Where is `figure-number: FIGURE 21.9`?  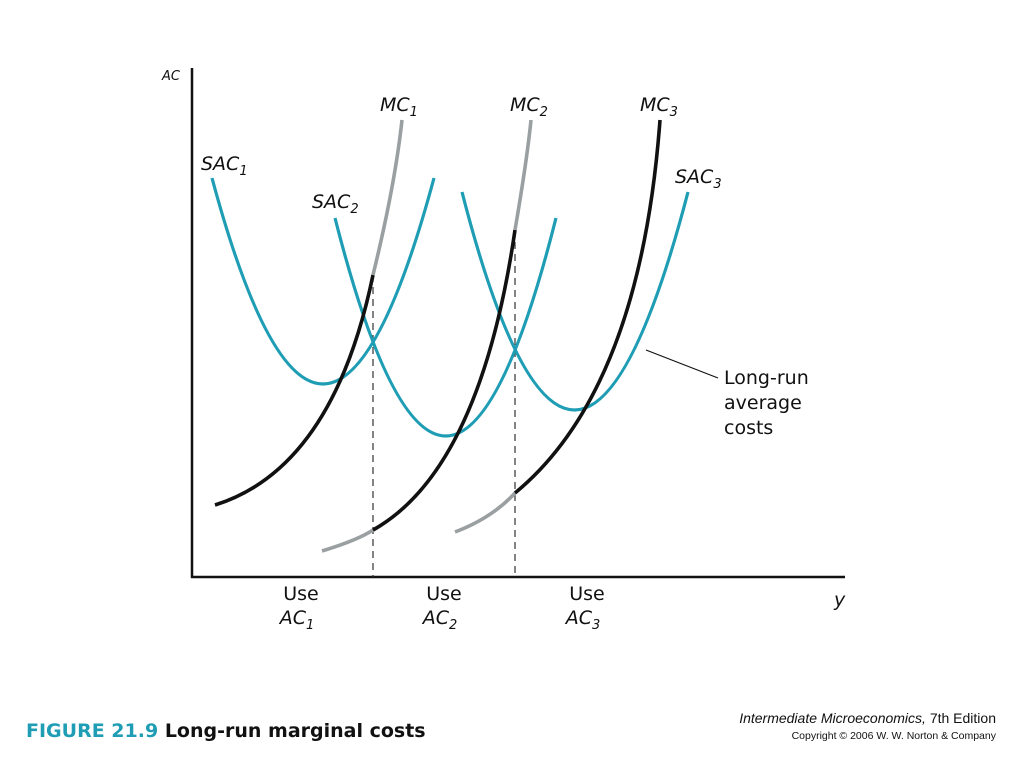
figure-number: FIGURE 21.9 is located at coordinates (92, 731).